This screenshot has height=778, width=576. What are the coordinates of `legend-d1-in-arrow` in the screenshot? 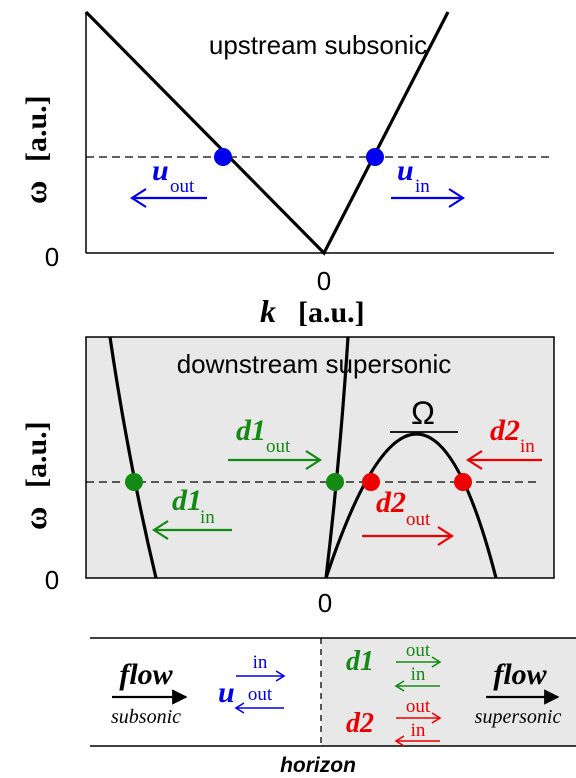 It's located at (417, 686).